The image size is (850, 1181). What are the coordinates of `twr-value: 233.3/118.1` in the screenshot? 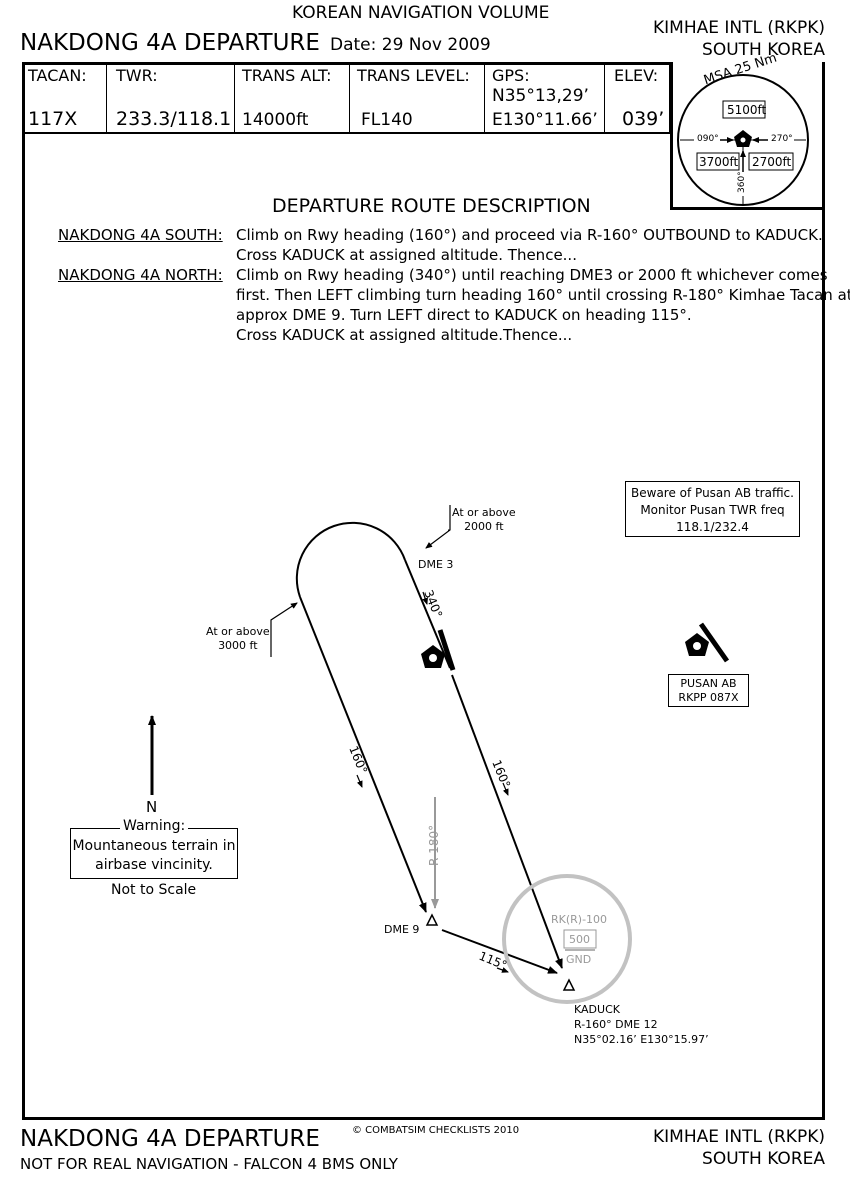 It's located at (174, 119).